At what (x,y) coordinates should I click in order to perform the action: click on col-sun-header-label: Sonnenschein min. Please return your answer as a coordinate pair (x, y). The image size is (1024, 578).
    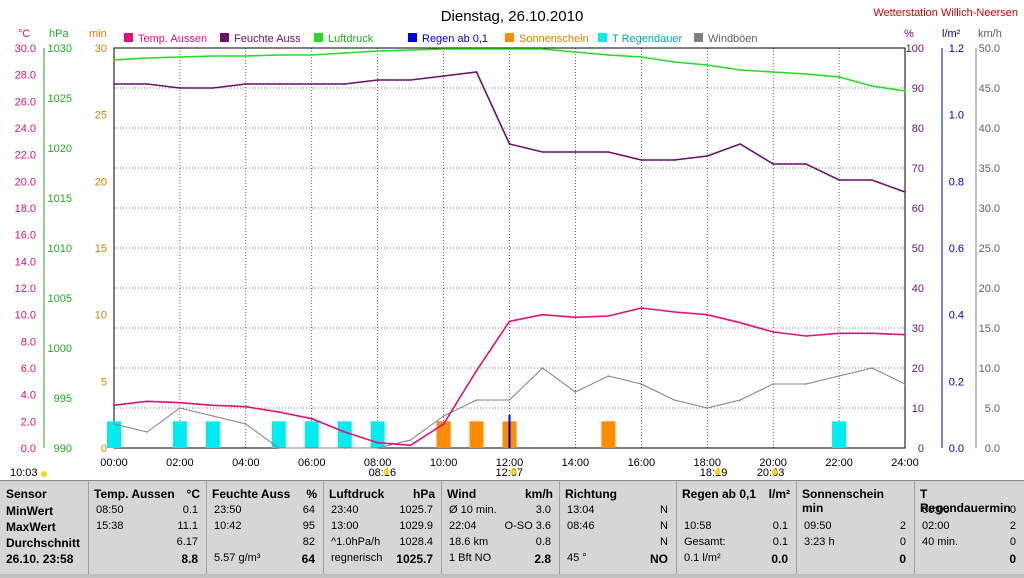
    Looking at the image, I should click on (843, 501).